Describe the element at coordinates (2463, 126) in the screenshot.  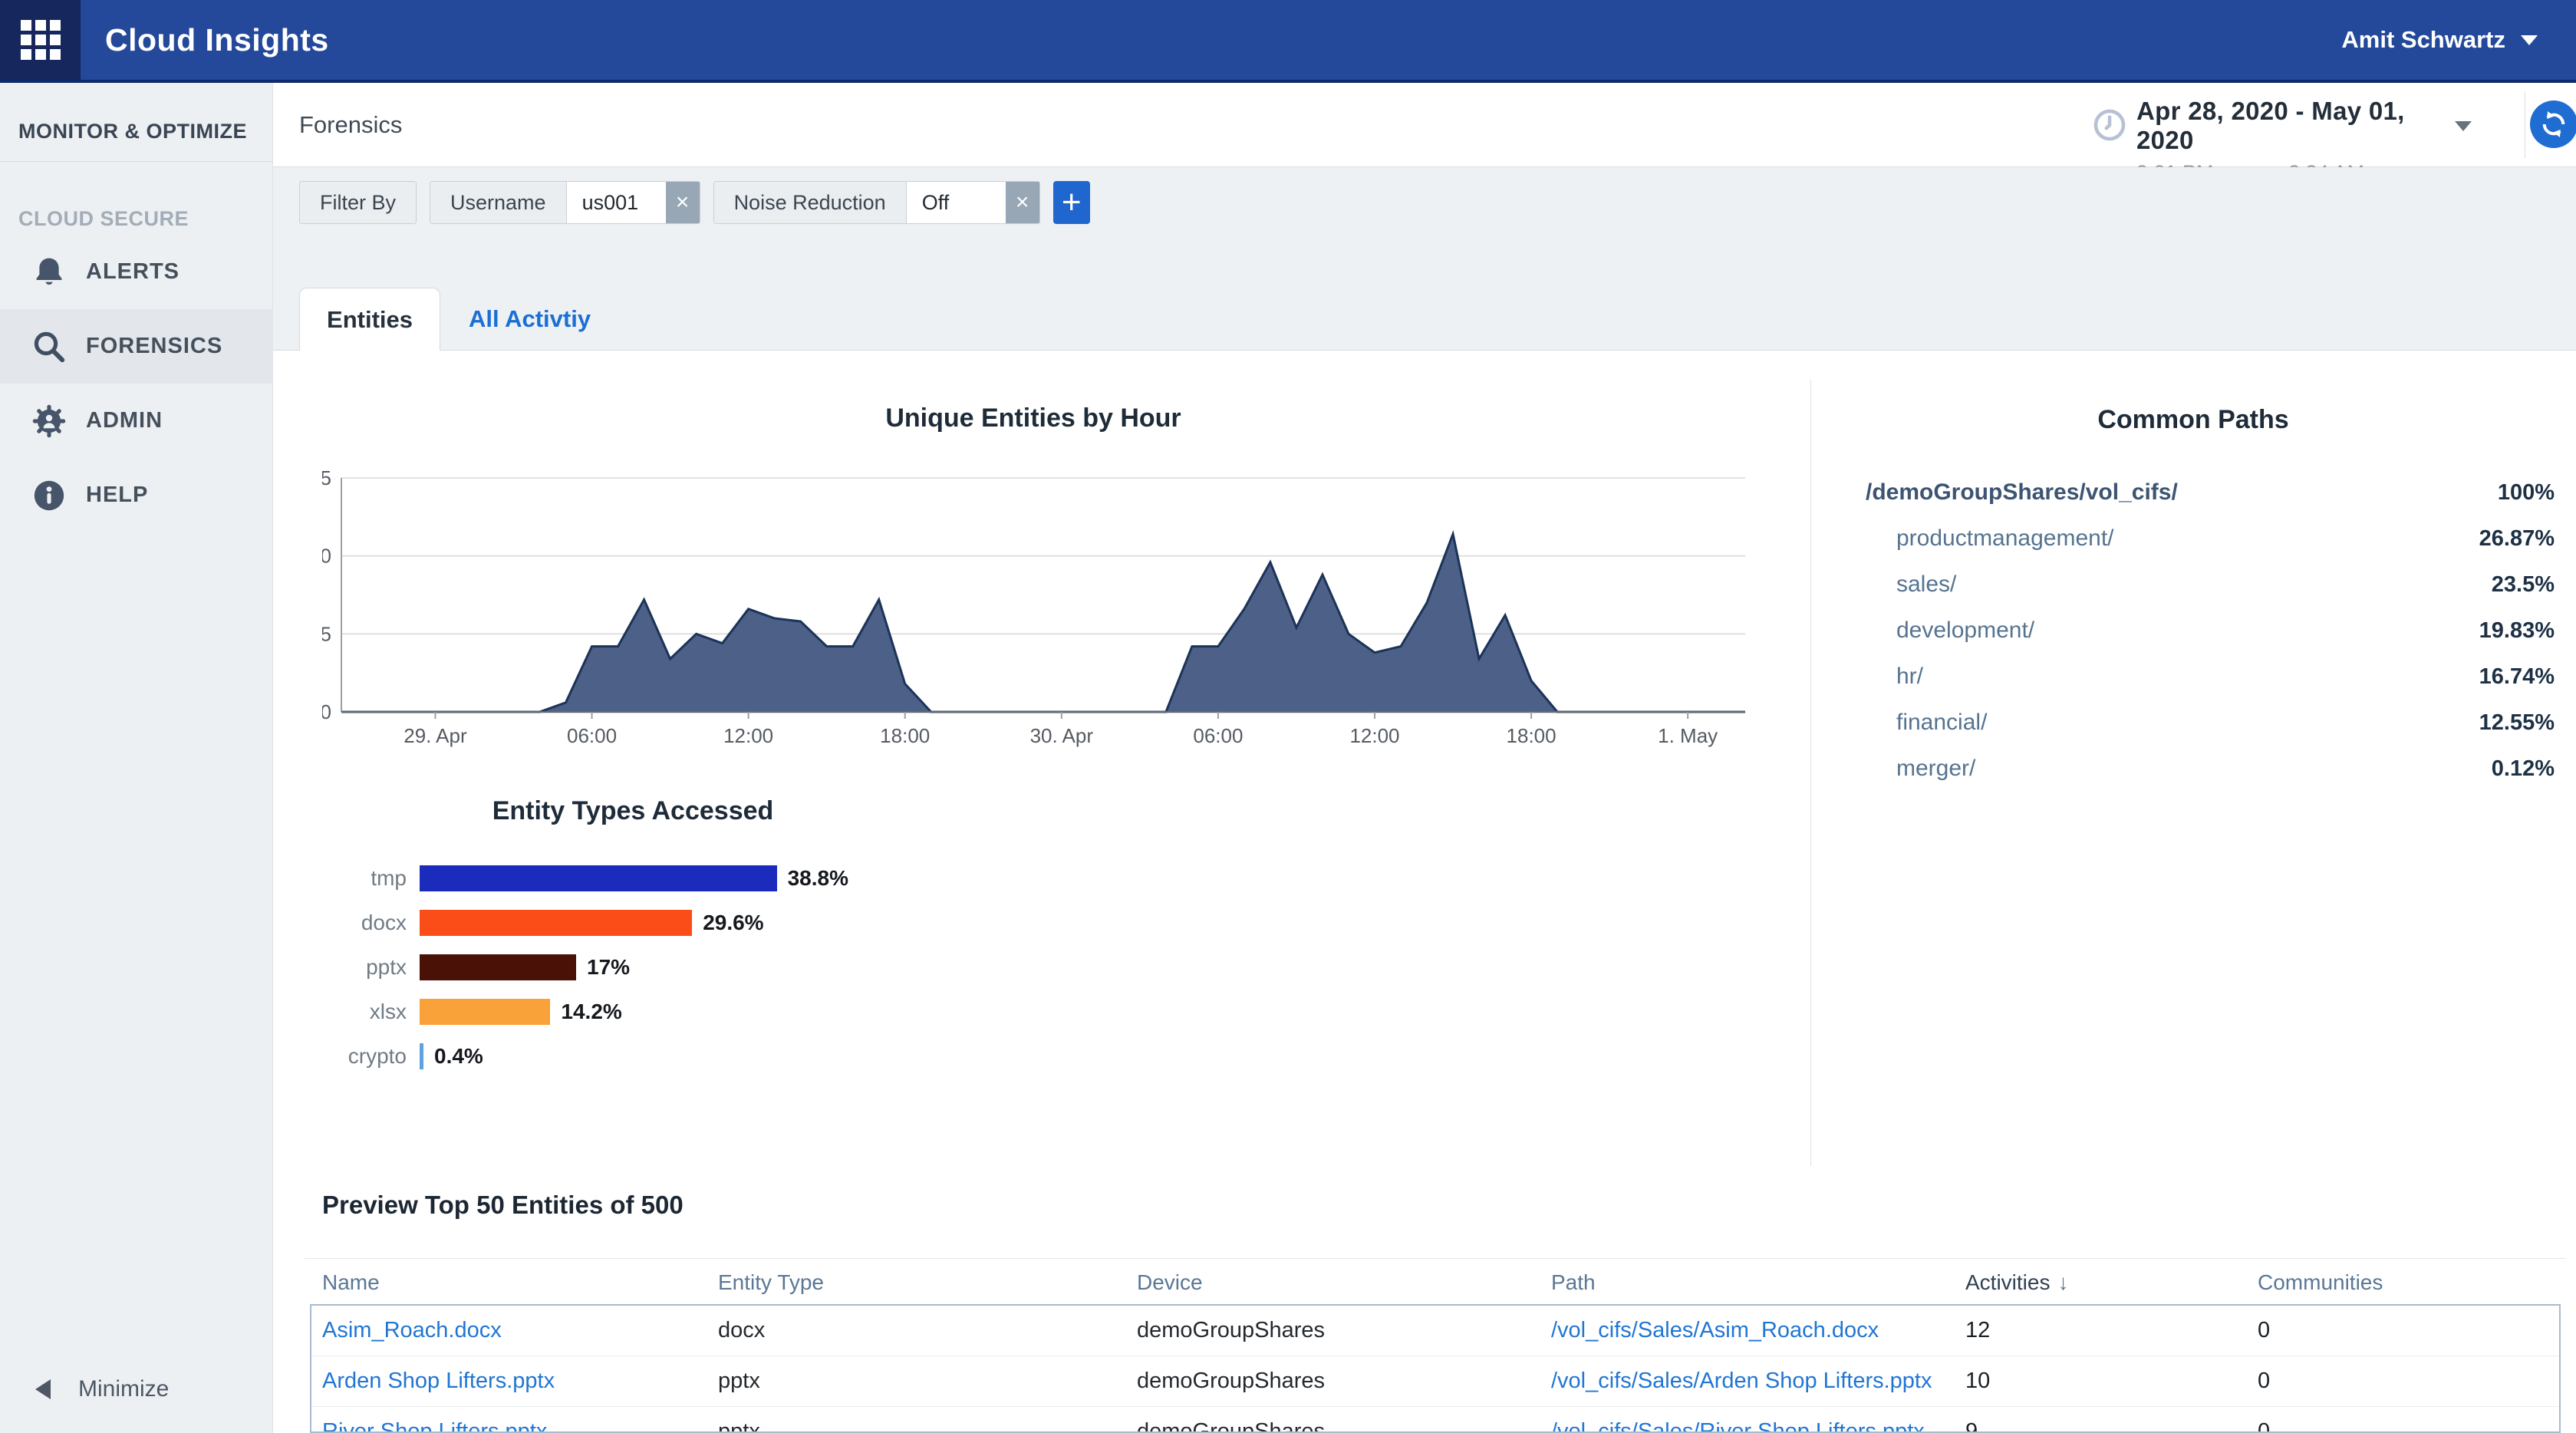
I see `date-range-caret-icon` at that location.